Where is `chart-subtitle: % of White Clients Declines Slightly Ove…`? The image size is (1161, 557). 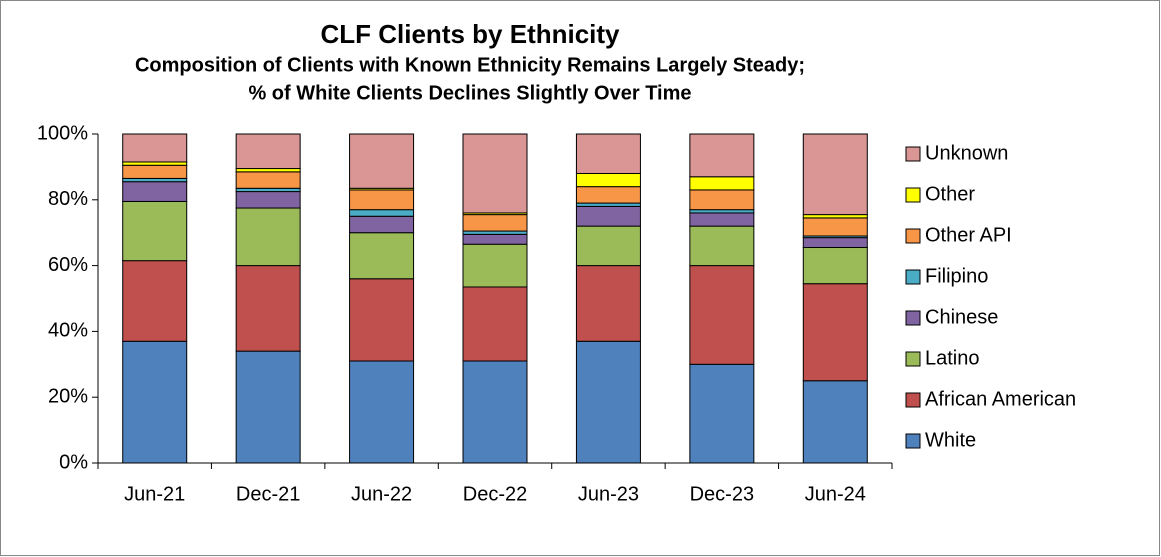
chart-subtitle: % of White Clients Declines Slightly Ove… is located at coordinates (469, 93).